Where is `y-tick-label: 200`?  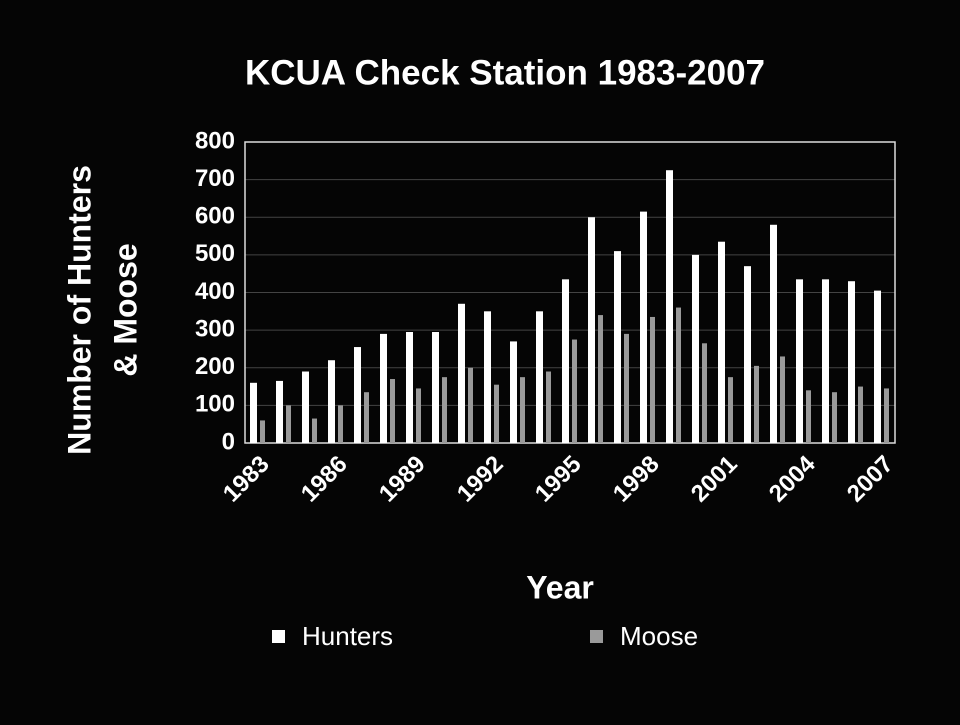 y-tick-label: 200 is located at coordinates (215, 366).